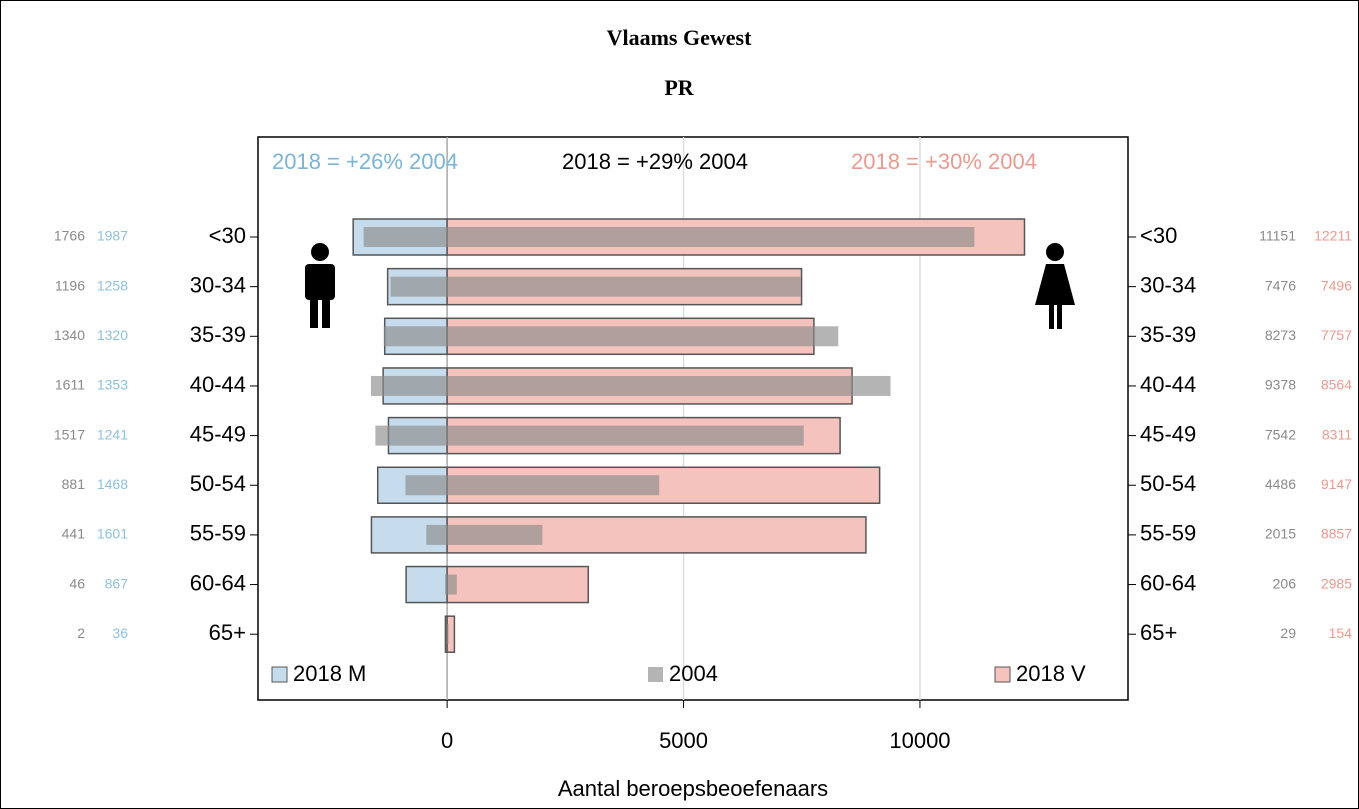 The height and width of the screenshot is (809, 1359). I want to click on x-tick-label: 0, so click(447, 740).